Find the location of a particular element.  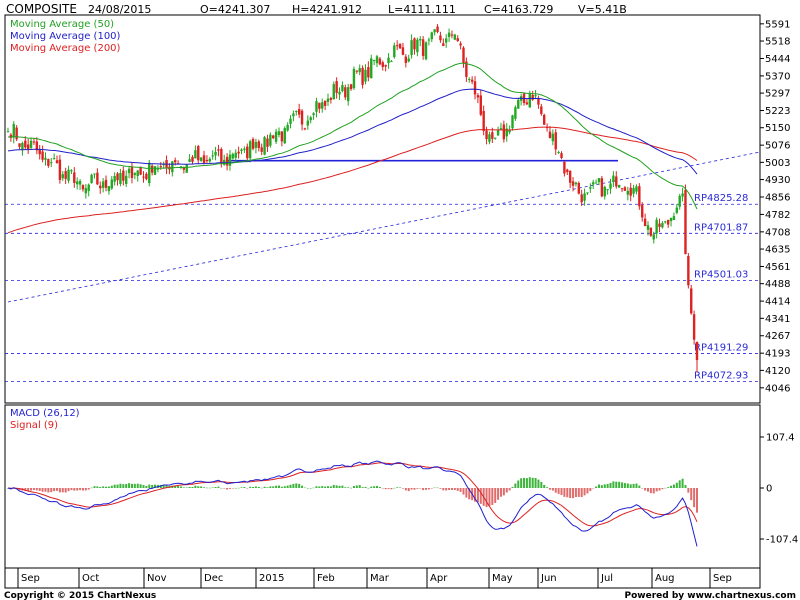

low-label: L=4111.111 is located at coordinates (422, 9).